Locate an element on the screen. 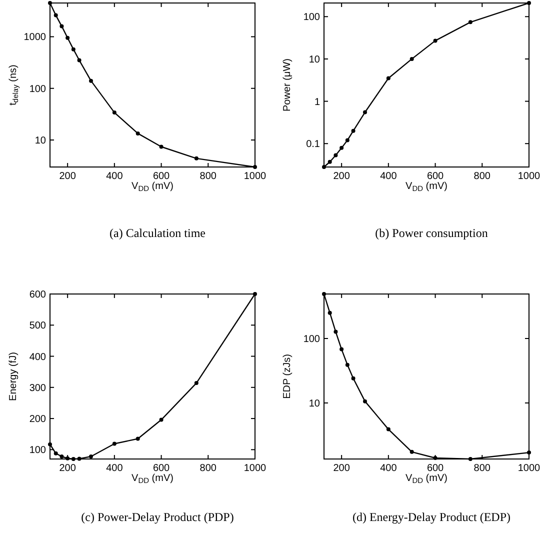 Image resolution: width=548 pixels, height=540 pixels. y-tick-label: 300 is located at coordinates (37, 388).